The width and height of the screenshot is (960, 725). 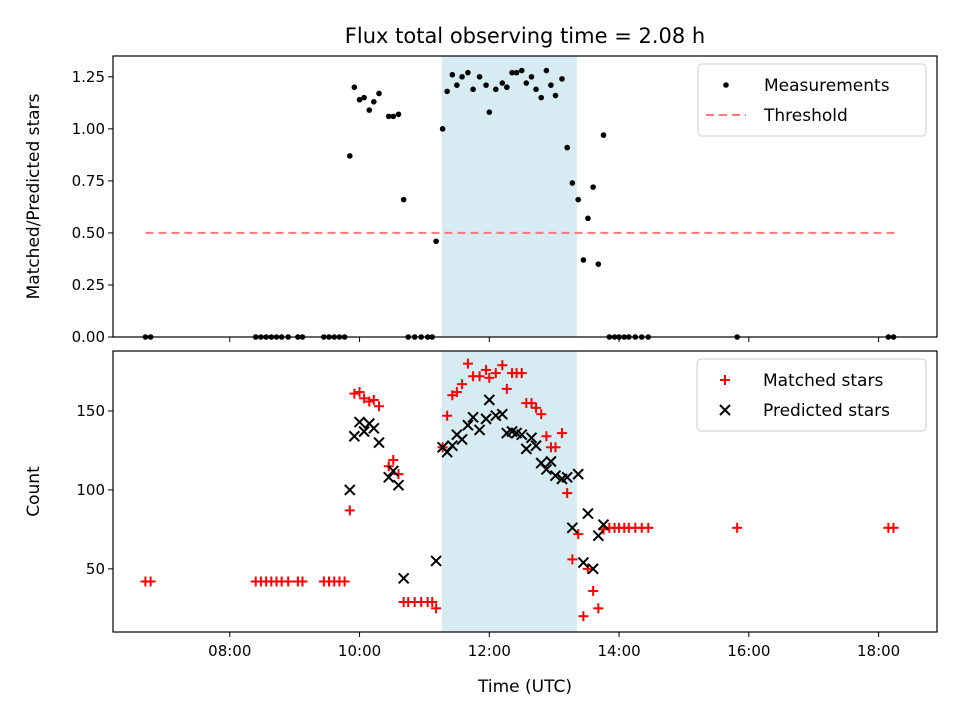 What do you see at coordinates (748, 651) in the screenshot?
I see `xtick-label: 16:00` at bounding box center [748, 651].